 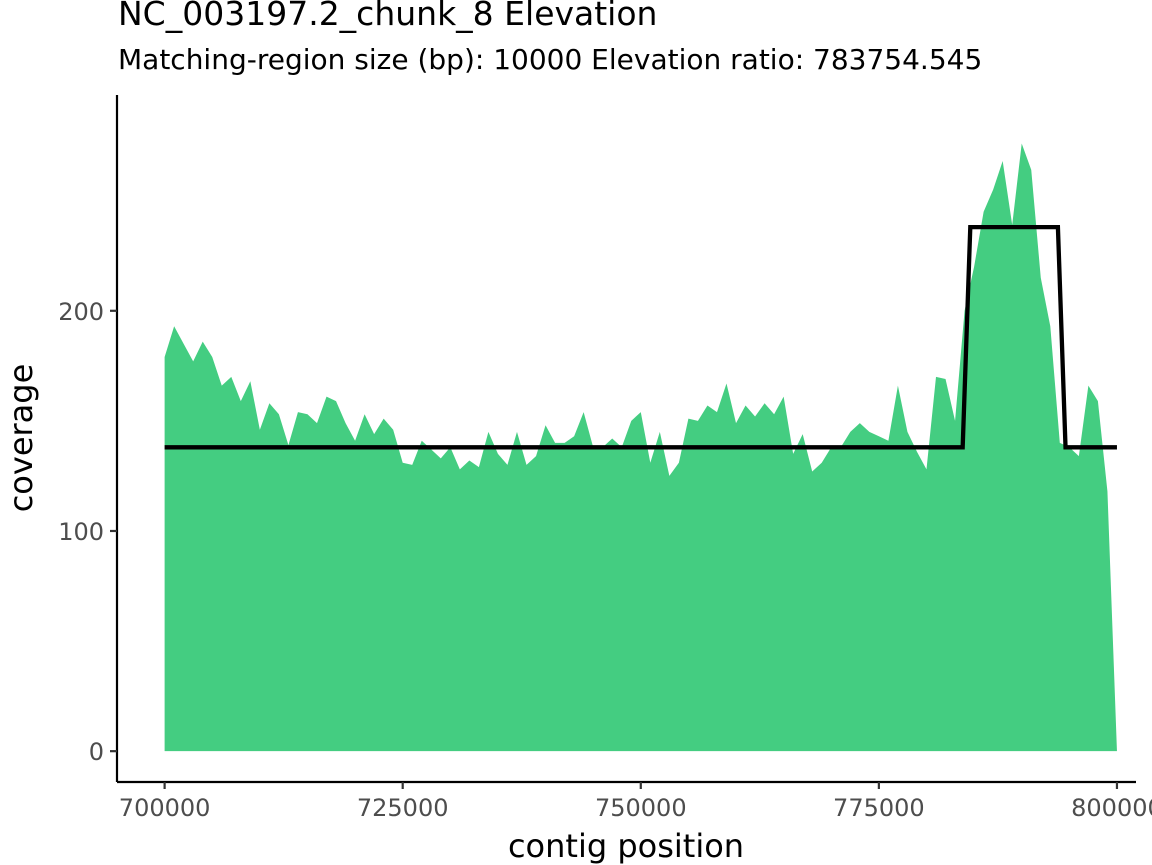 I want to click on x-tick-label: 725000, so click(x=403, y=808).